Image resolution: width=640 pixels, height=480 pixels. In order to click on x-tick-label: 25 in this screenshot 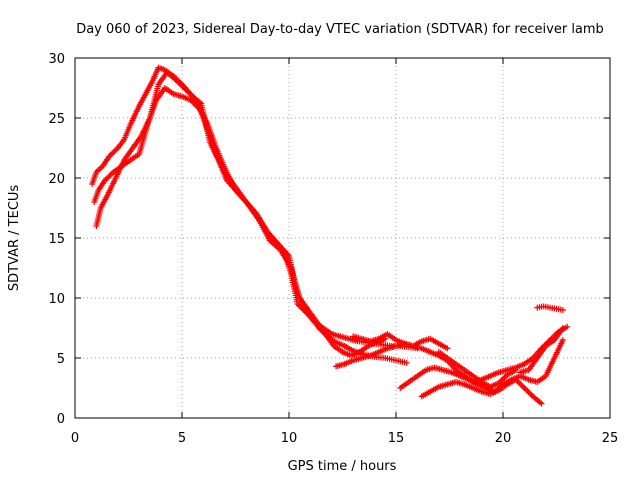, I will do `click(610, 438)`.